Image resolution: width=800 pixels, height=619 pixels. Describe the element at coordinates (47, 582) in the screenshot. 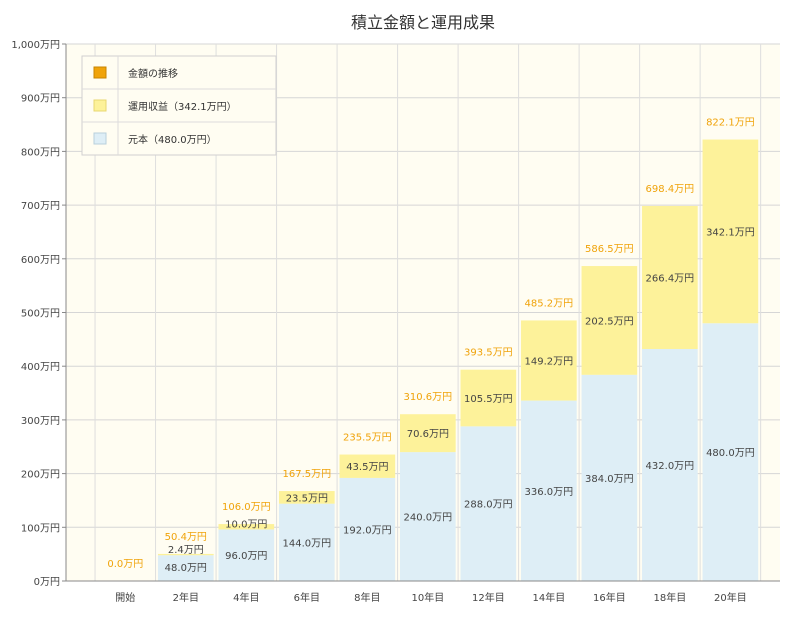

I see `y-tick-label: 0万円` at that location.